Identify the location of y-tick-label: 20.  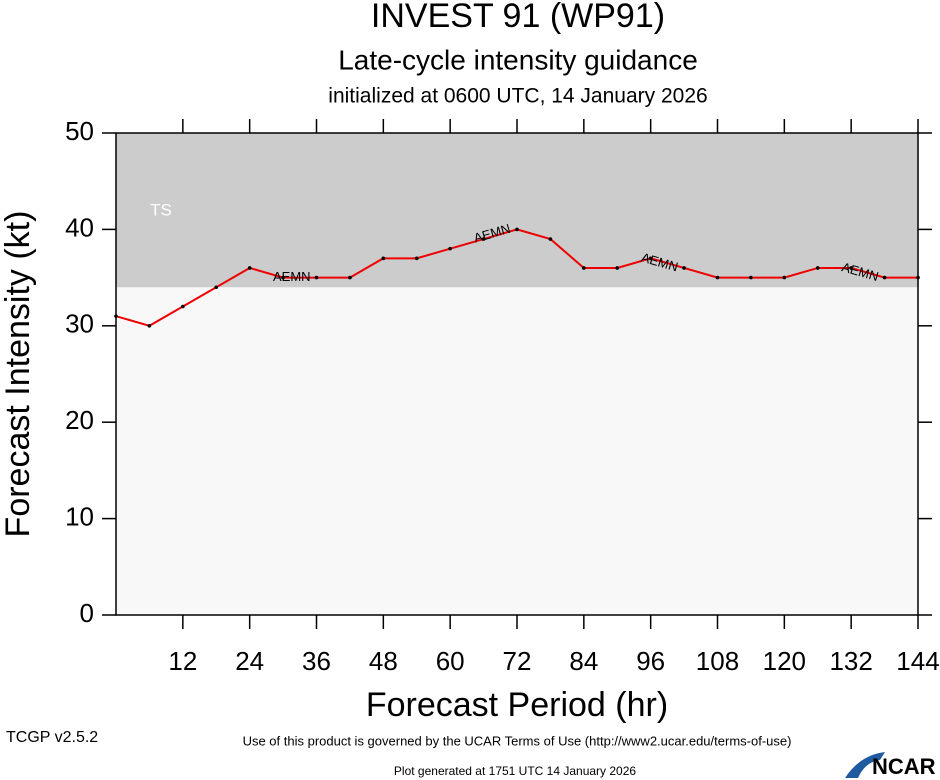
(79, 420).